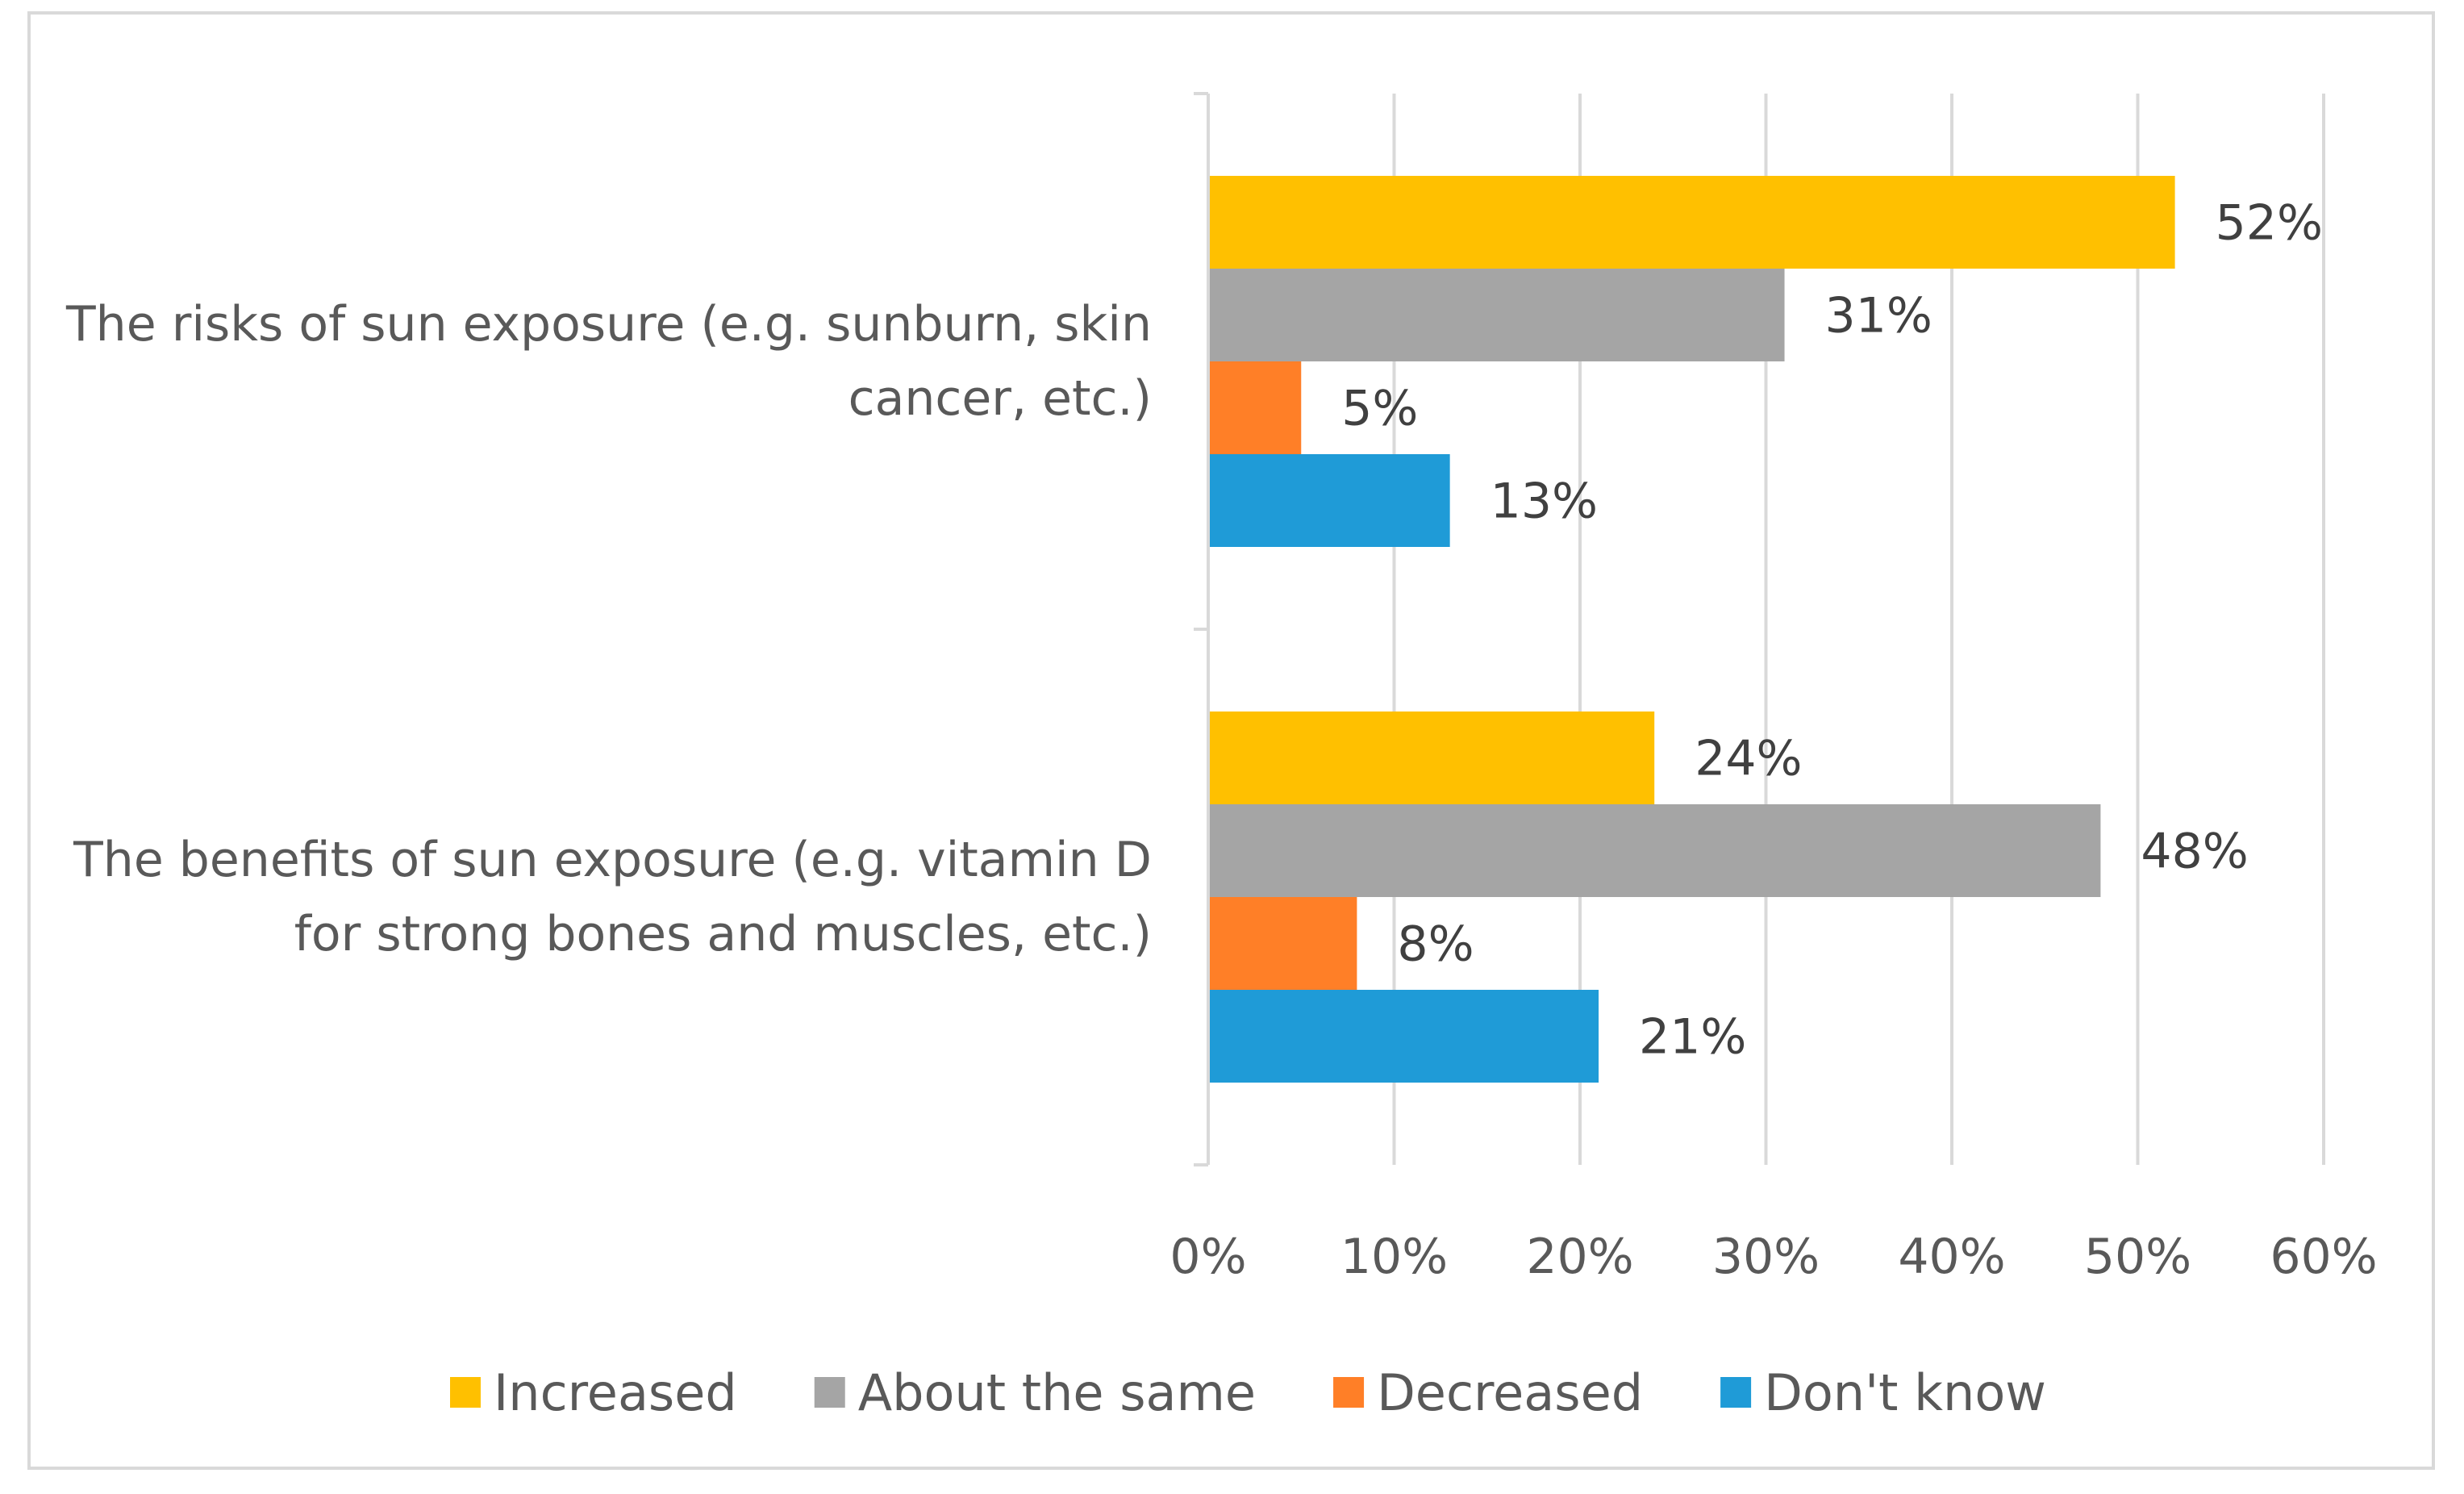 The height and width of the screenshot is (1494, 2464). What do you see at coordinates (2323, 1257) in the screenshot?
I see `x-tick-label-60: 60%` at bounding box center [2323, 1257].